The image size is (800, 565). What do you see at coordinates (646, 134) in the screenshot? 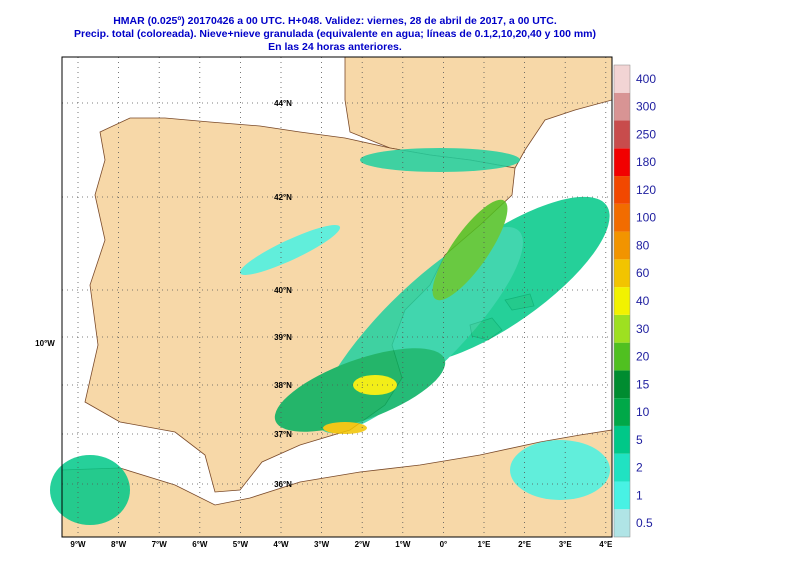
I see `colorbar-label: 250` at bounding box center [646, 134].